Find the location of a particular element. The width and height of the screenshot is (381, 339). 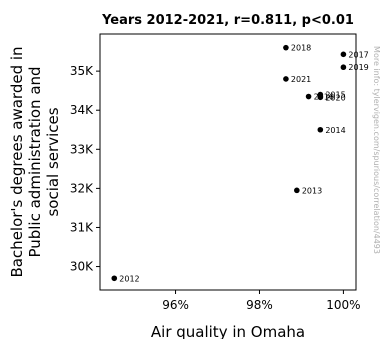

data-point-label: 2021 is located at coordinates (301, 79).